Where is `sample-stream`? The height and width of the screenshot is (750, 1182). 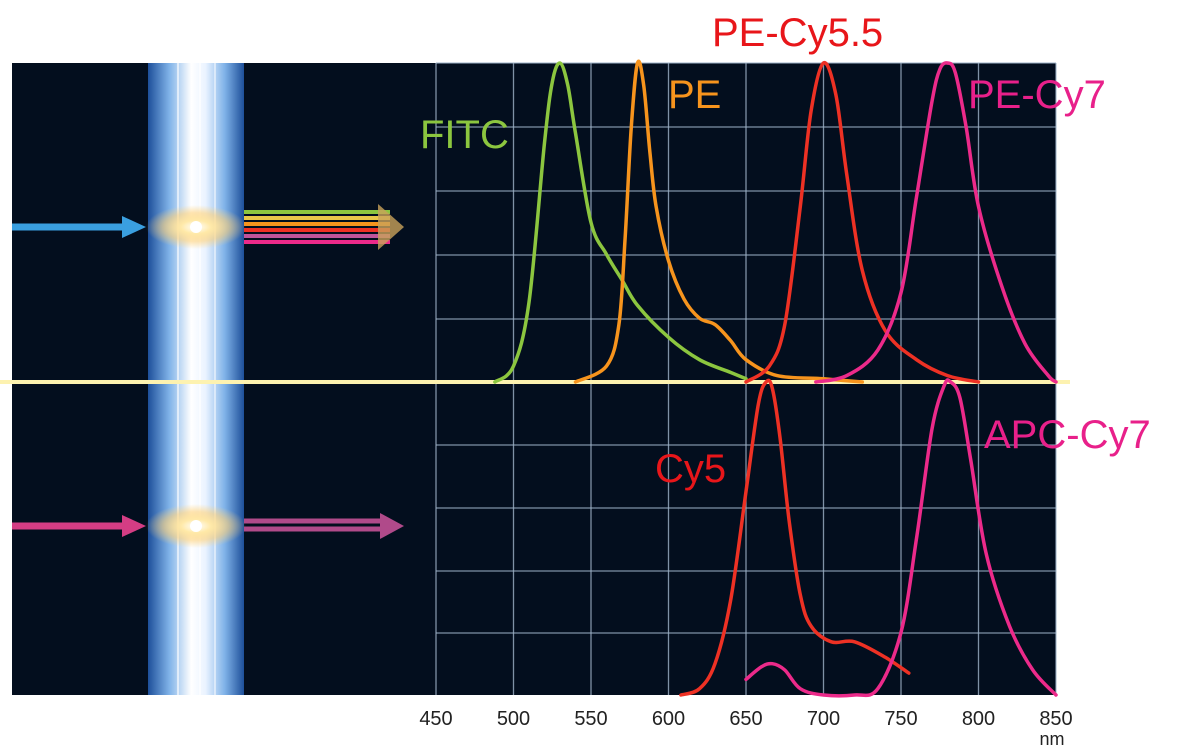
sample-stream is located at coordinates (196, 379).